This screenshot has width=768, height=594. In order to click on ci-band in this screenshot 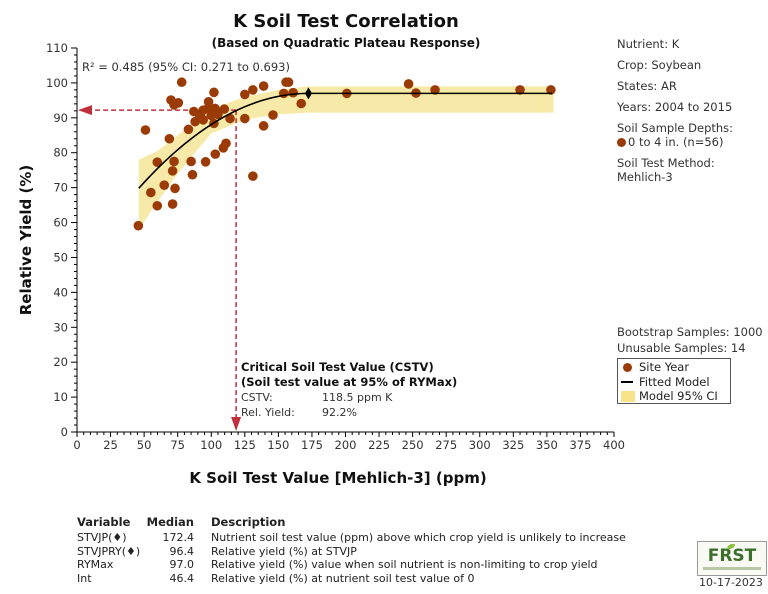, I will do `click(346, 158)`.